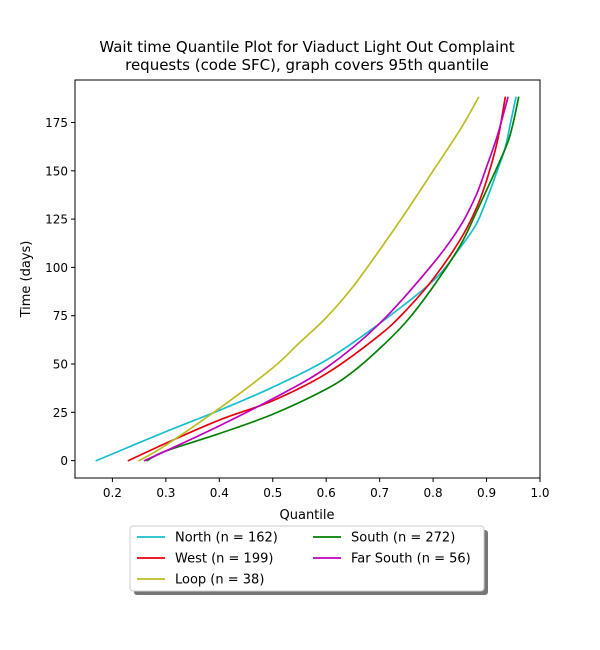 The image size is (600, 650). Describe the element at coordinates (60, 292) in the screenshot. I see `y-ticks: 0 25 50 75 100 125 150 175` at that location.